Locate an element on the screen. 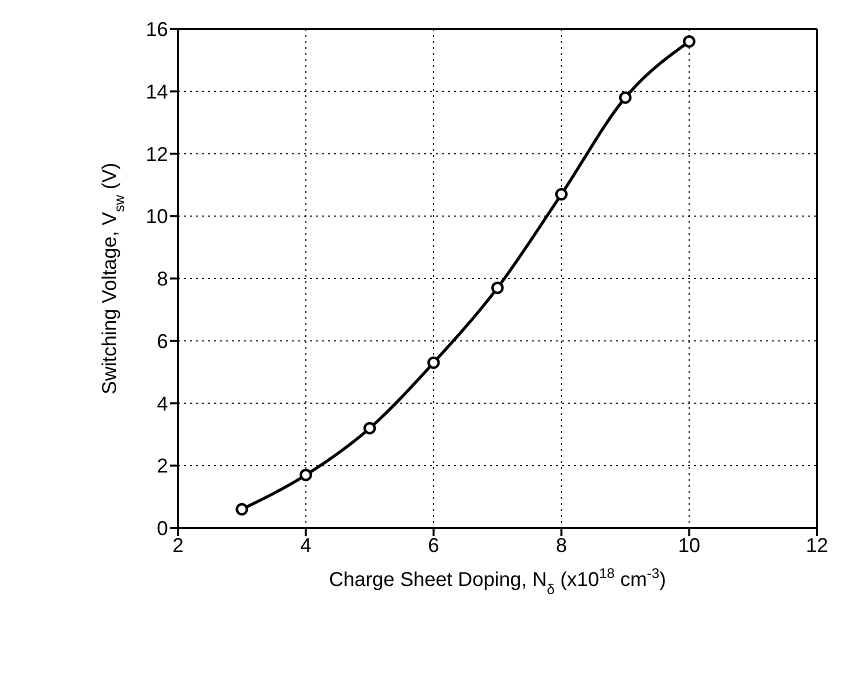 The width and height of the screenshot is (847, 673). x-tick-label: 8 is located at coordinates (561, 546).